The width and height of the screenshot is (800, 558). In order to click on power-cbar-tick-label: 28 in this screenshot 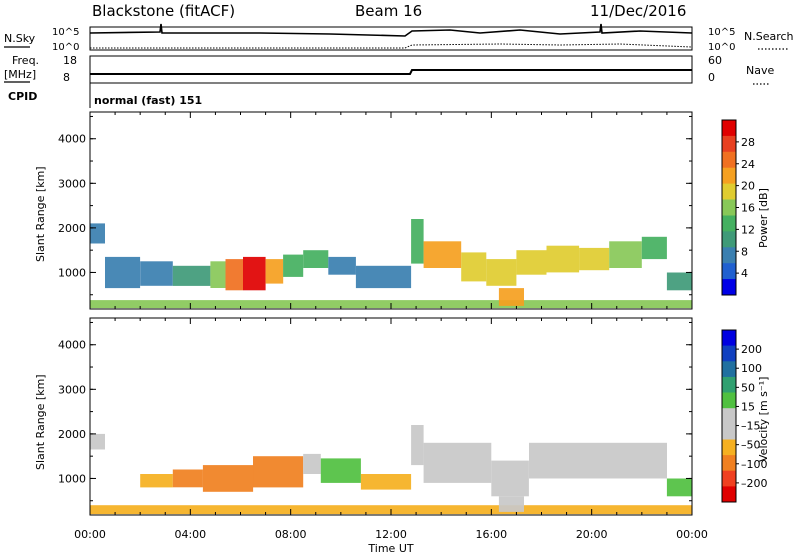, I will do `click(748, 142)`.